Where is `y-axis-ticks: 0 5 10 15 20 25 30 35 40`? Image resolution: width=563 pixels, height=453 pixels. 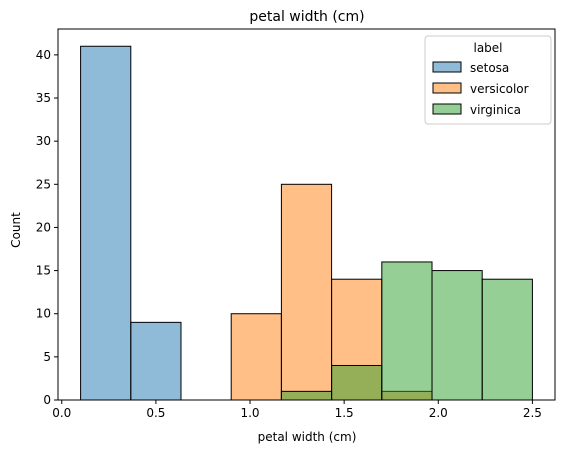
y-axis-ticks: 0 5 10 15 20 25 30 35 40 is located at coordinates (47, 227).